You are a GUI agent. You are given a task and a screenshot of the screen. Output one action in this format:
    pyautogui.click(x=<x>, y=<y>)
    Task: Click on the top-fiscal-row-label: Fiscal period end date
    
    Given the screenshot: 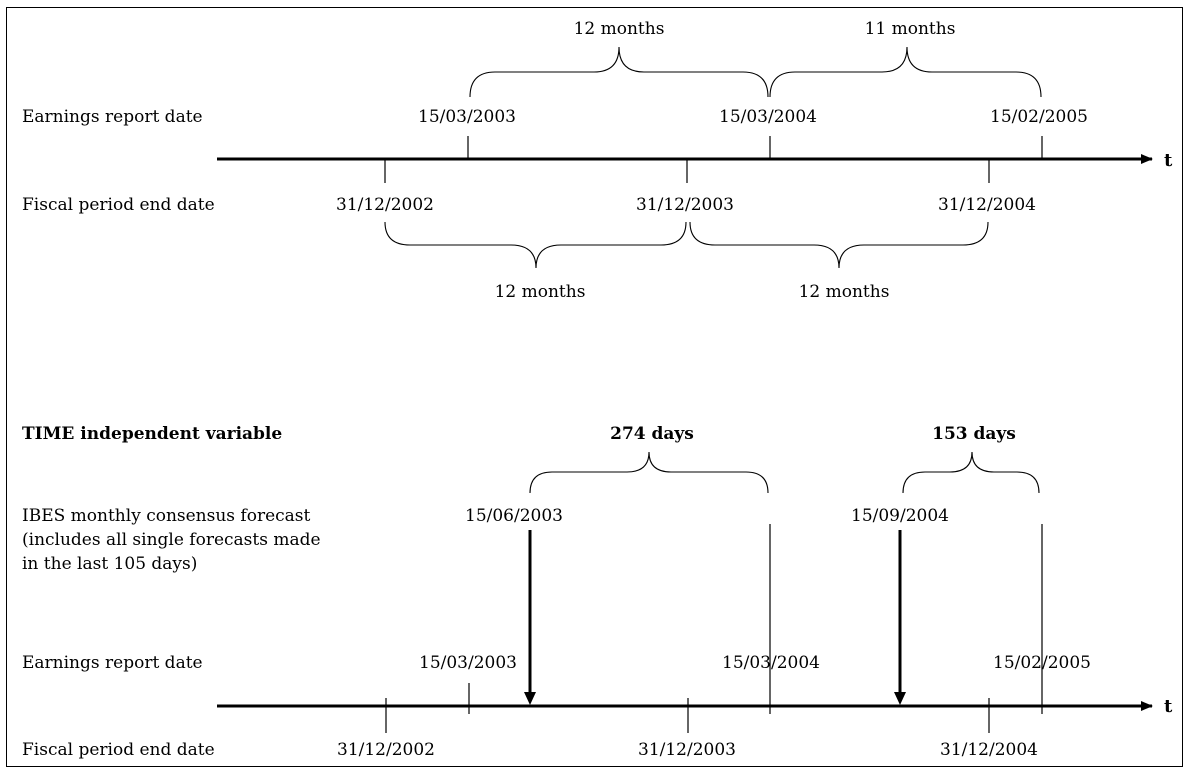 What is the action you would take?
    pyautogui.click(x=118, y=205)
    